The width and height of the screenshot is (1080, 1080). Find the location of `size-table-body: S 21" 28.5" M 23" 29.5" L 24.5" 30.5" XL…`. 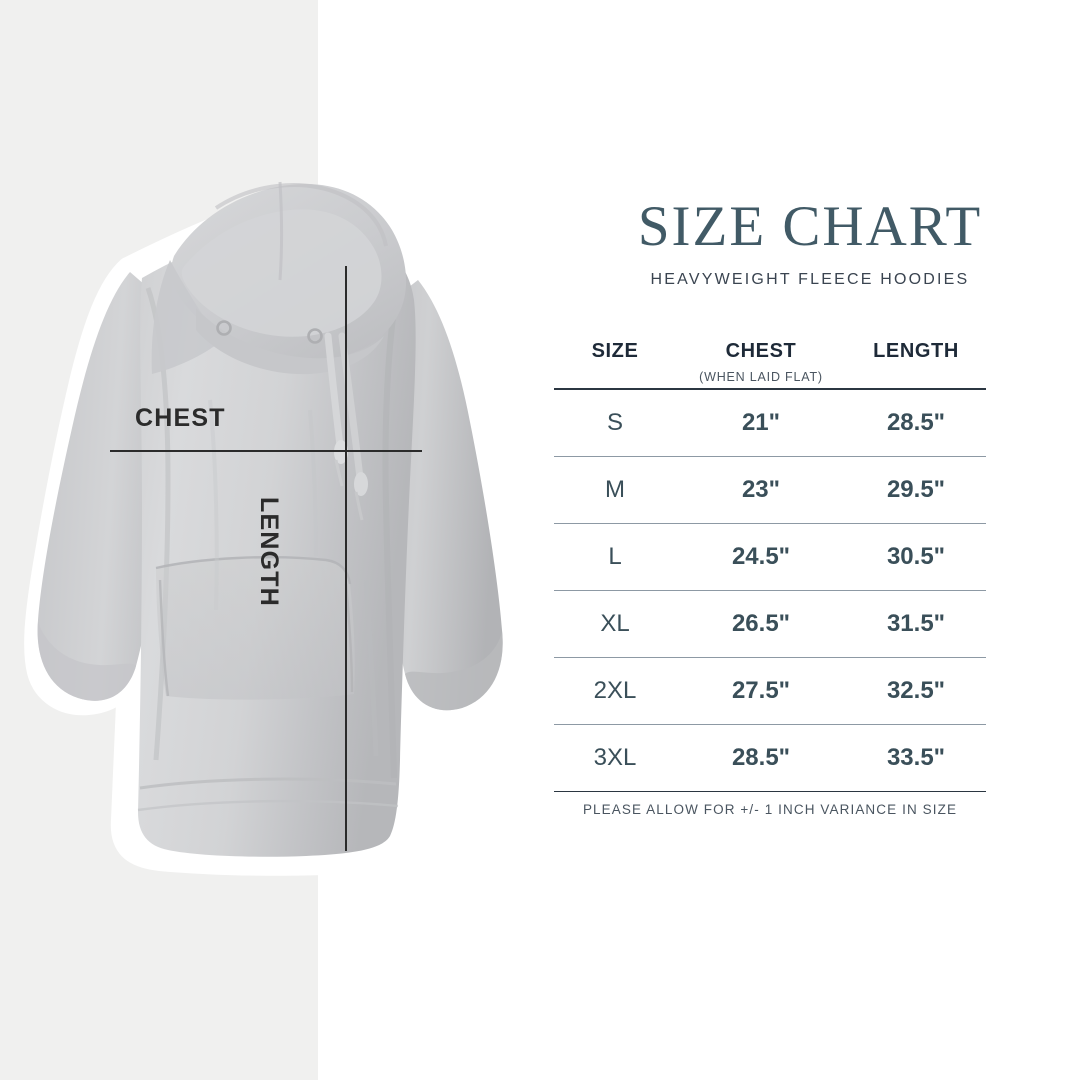

size-table-body: S 21" 28.5" M 23" 29.5" L 24.5" 30.5" XL… is located at coordinates (770, 590).